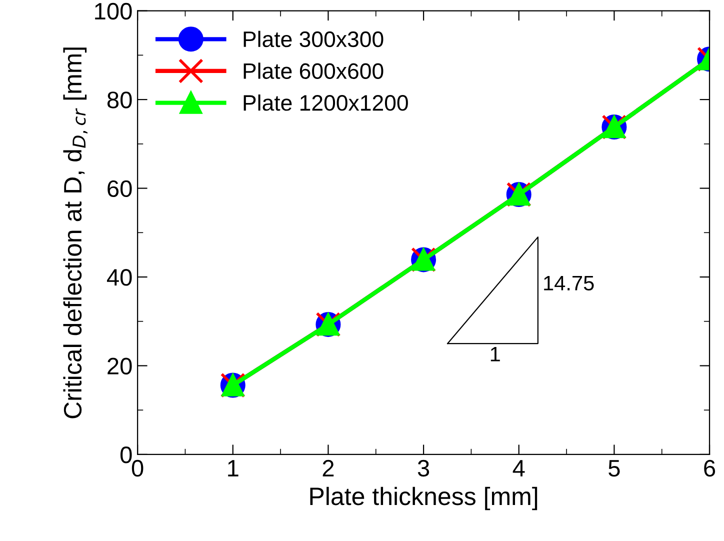  Describe the element at coordinates (326, 102) in the screenshot. I see `legend-label: Plate 1200x1200` at that location.